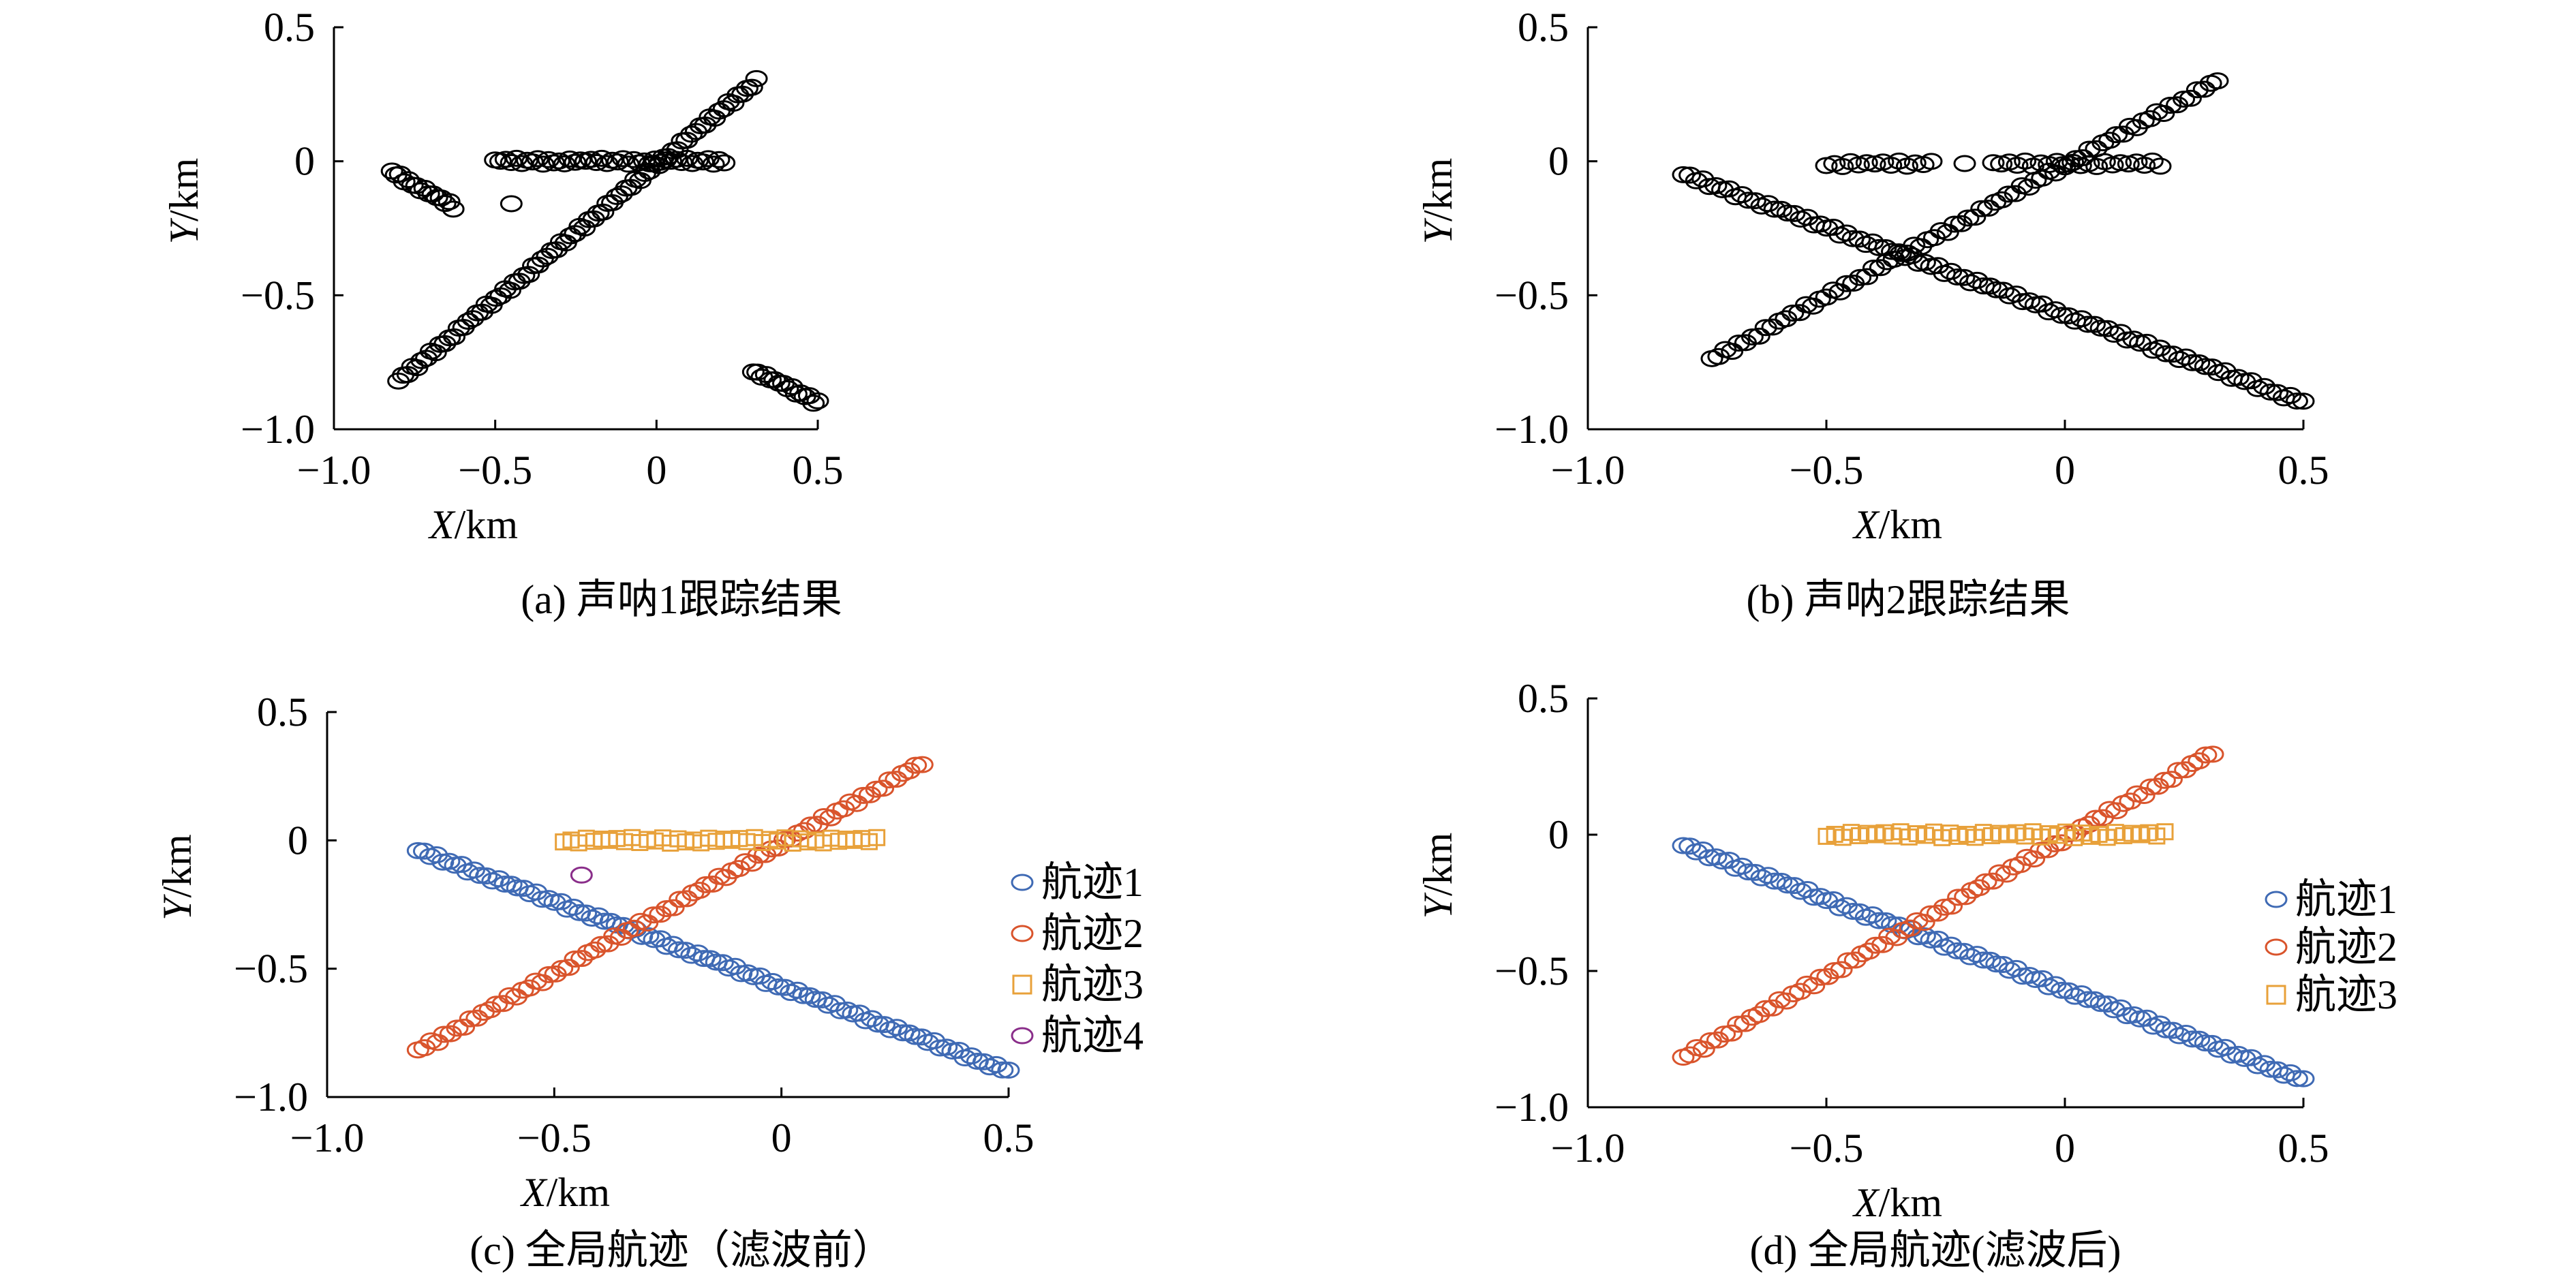 The image size is (2576, 1281). Describe the element at coordinates (1532, 429) in the screenshot. I see `y-tick-label: −1.0` at that location.